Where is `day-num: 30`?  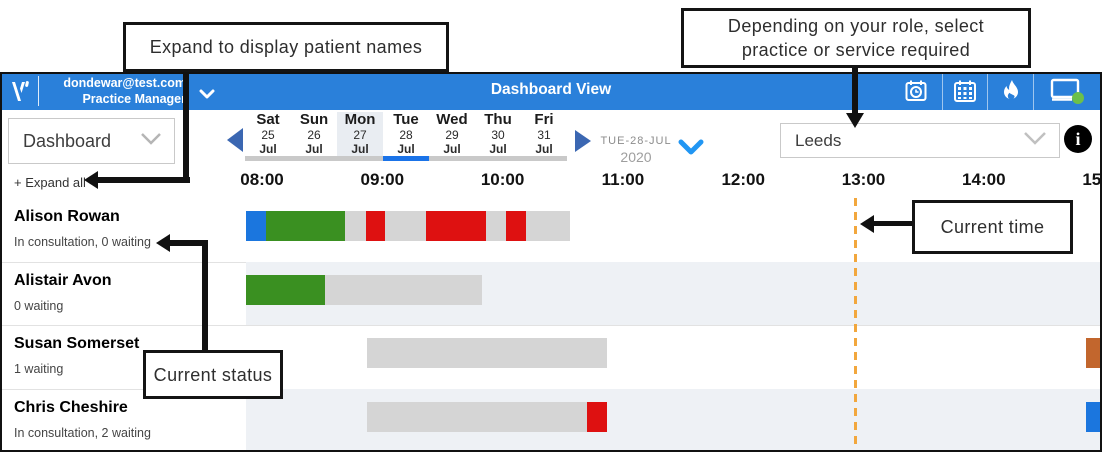 day-num: 30 is located at coordinates (498, 135).